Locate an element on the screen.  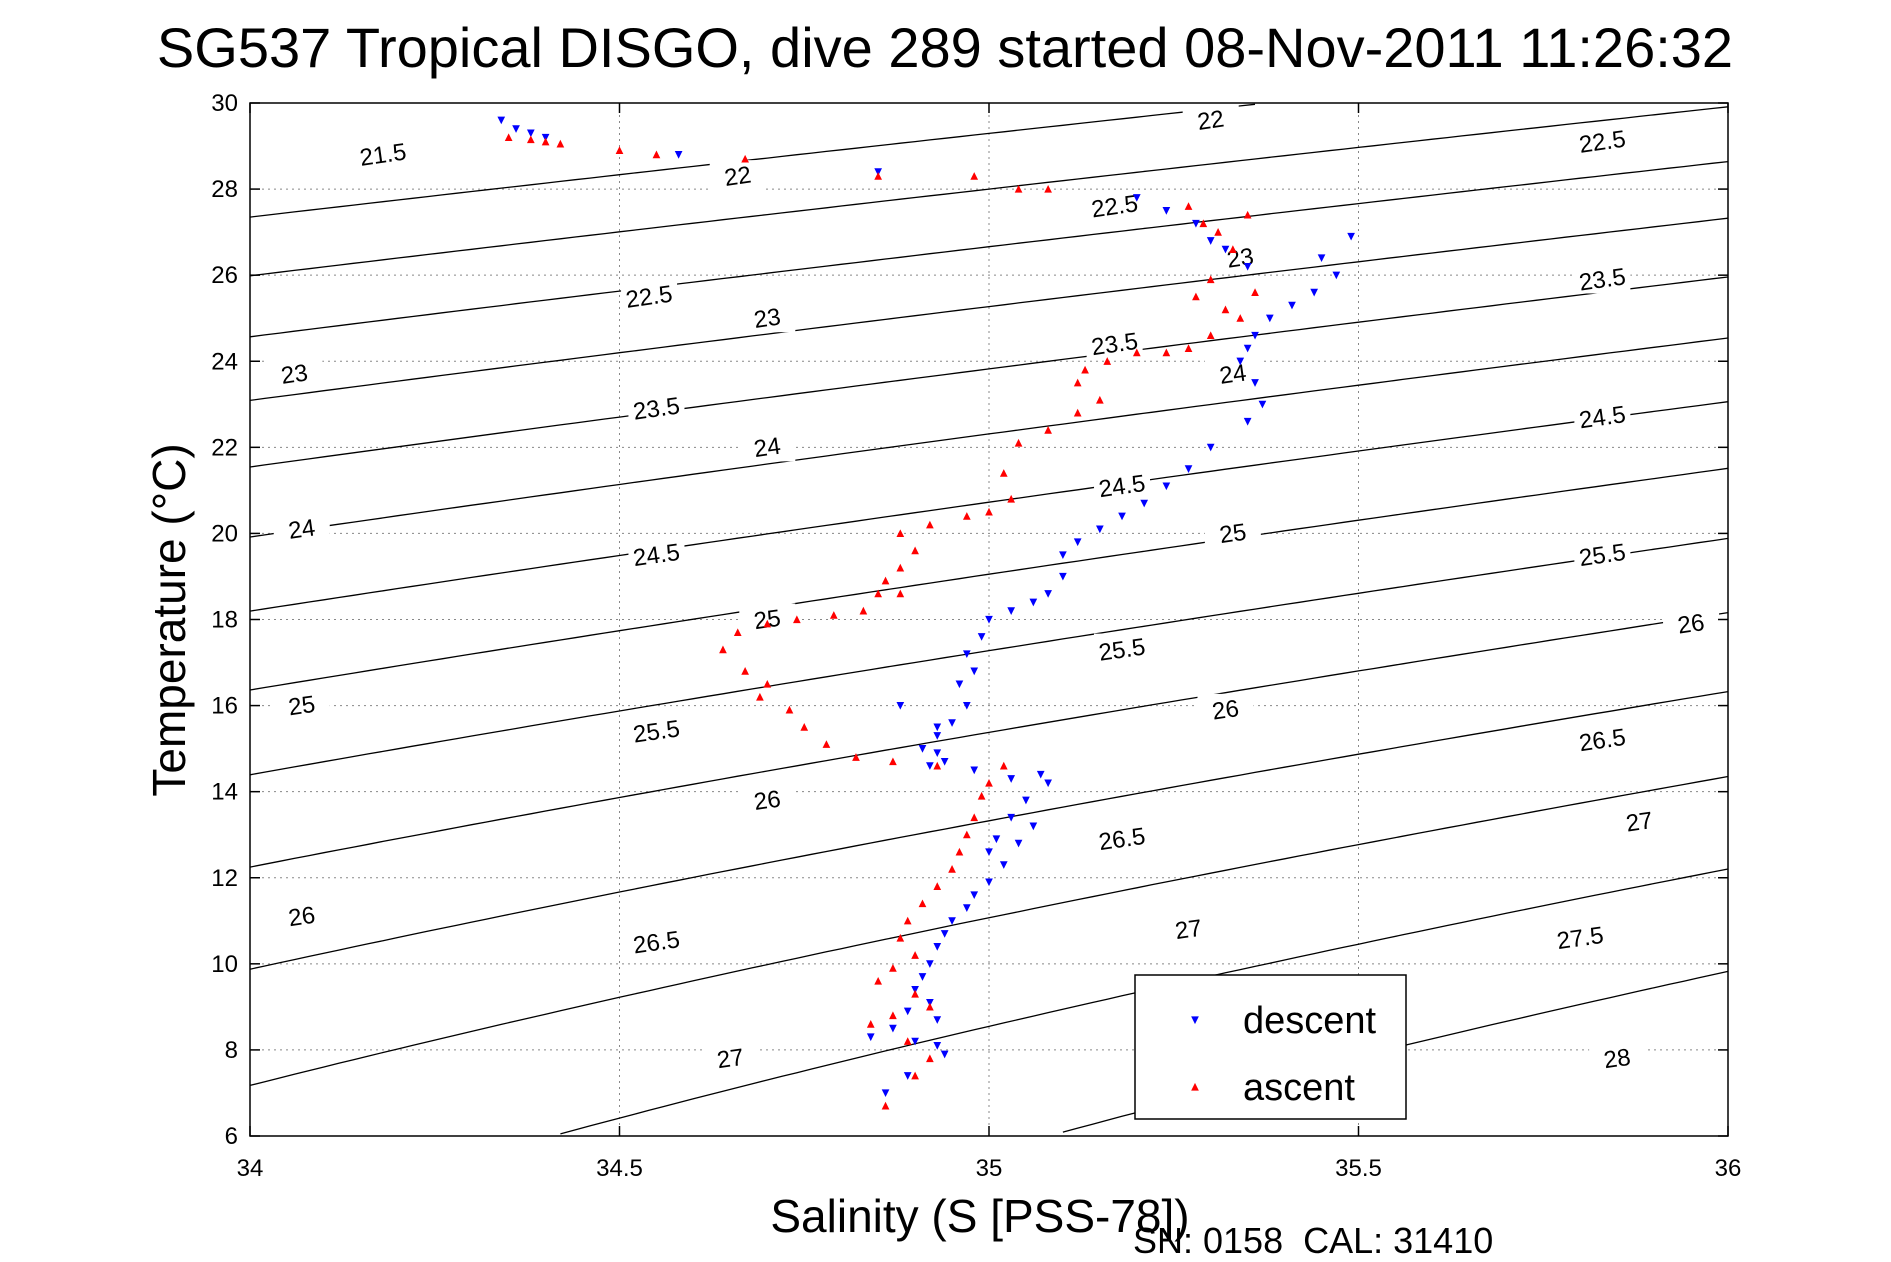
x-tick-label: 34 is located at coordinates (250, 1168).